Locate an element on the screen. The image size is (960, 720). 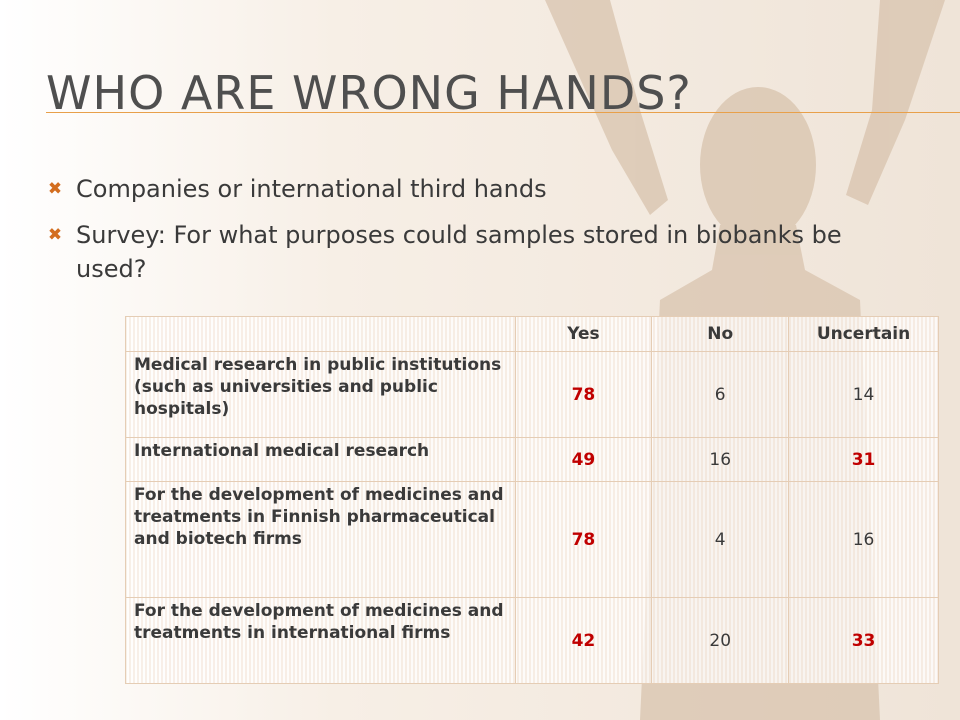
header-cell-empty is located at coordinates (320, 334).